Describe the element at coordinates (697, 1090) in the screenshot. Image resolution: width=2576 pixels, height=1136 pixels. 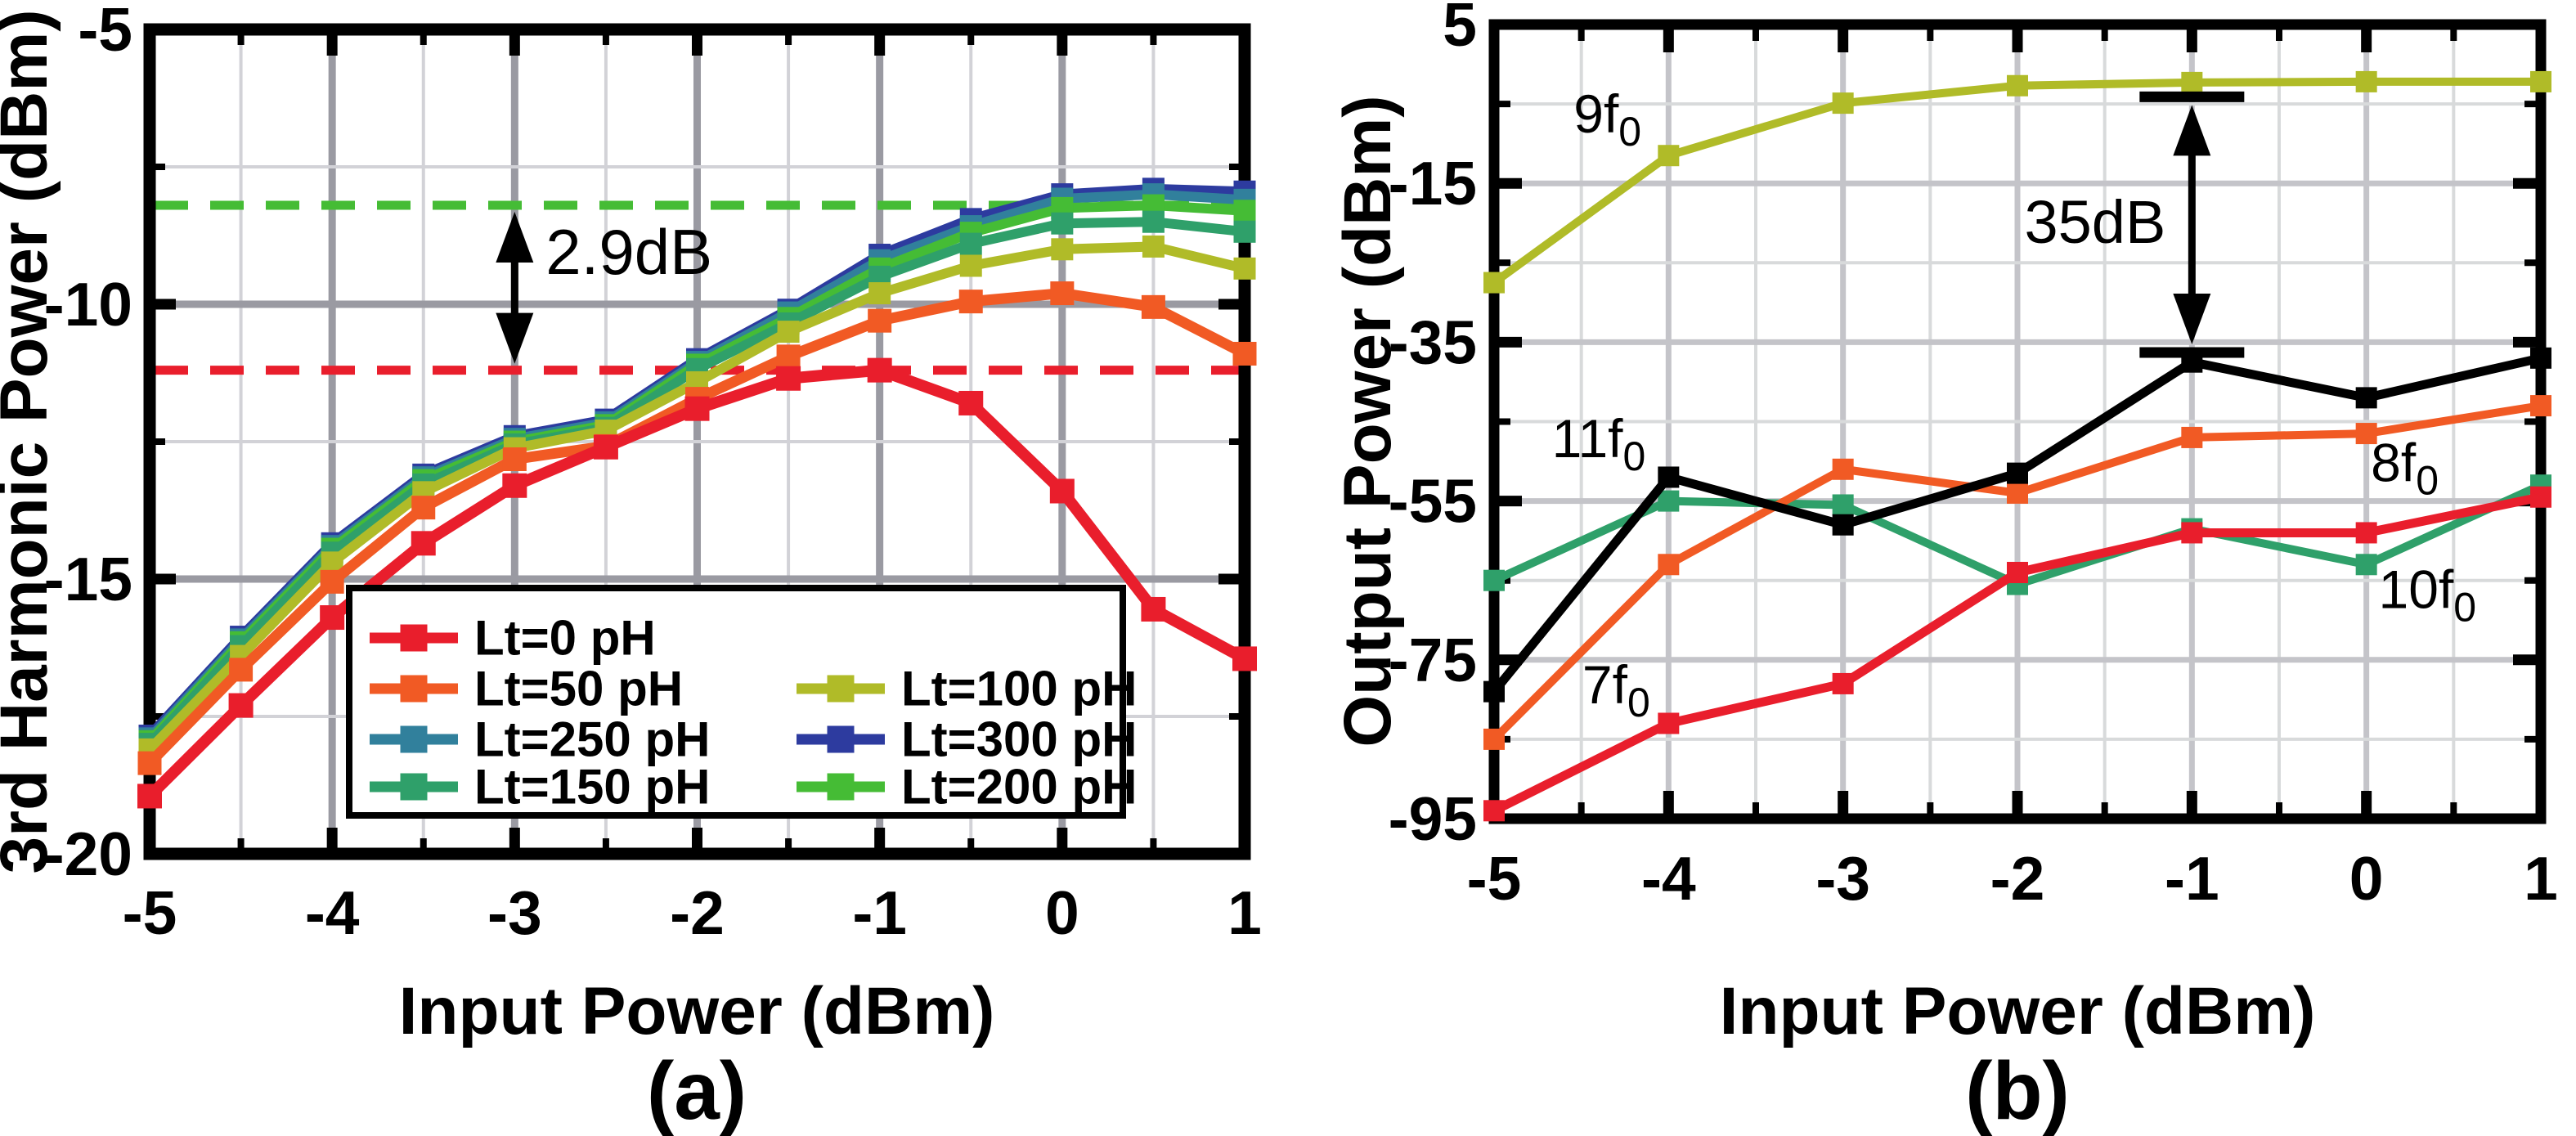
I see `panel-a-caption: (a)` at that location.